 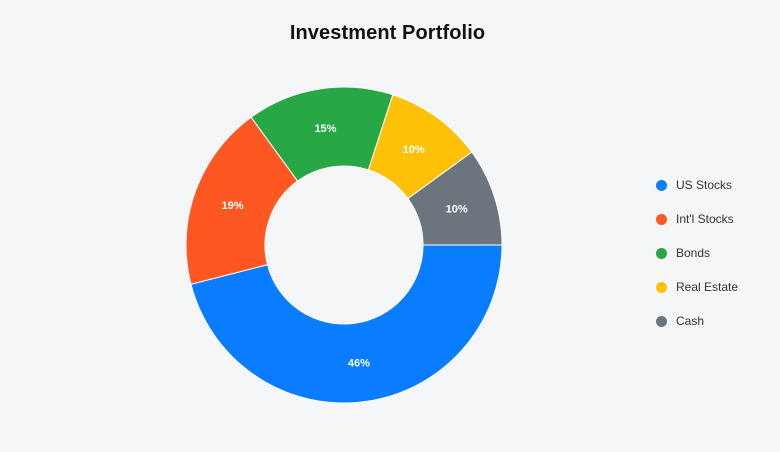 I want to click on legend-item-cash: Cash, so click(x=716, y=321).